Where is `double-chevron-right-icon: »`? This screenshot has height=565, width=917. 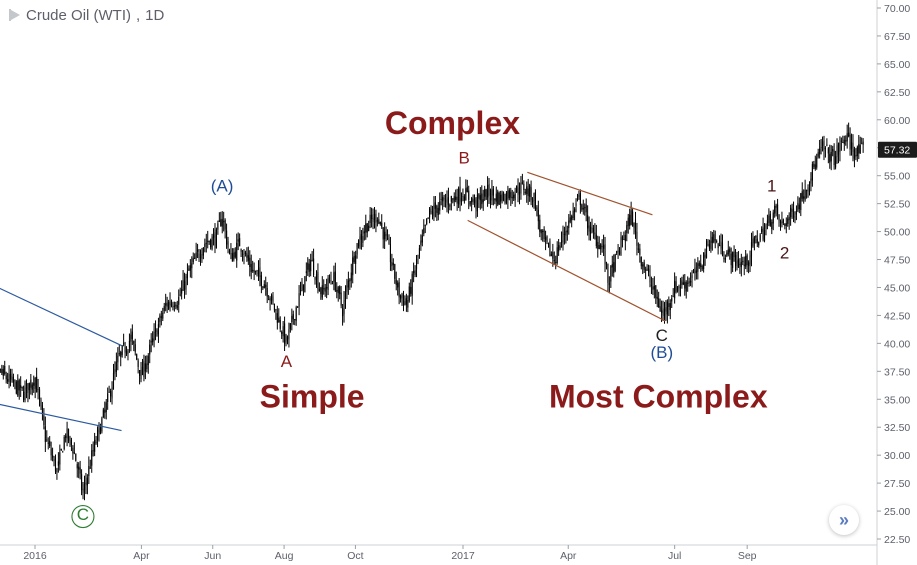 double-chevron-right-icon: » is located at coordinates (843, 519).